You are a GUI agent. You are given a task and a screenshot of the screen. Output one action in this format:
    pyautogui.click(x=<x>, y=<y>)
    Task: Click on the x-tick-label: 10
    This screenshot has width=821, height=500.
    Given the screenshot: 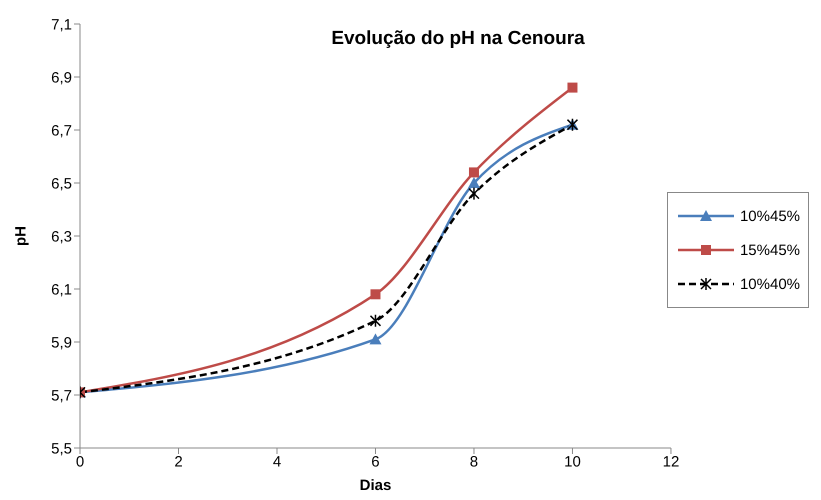 What is the action you would take?
    pyautogui.click(x=572, y=462)
    